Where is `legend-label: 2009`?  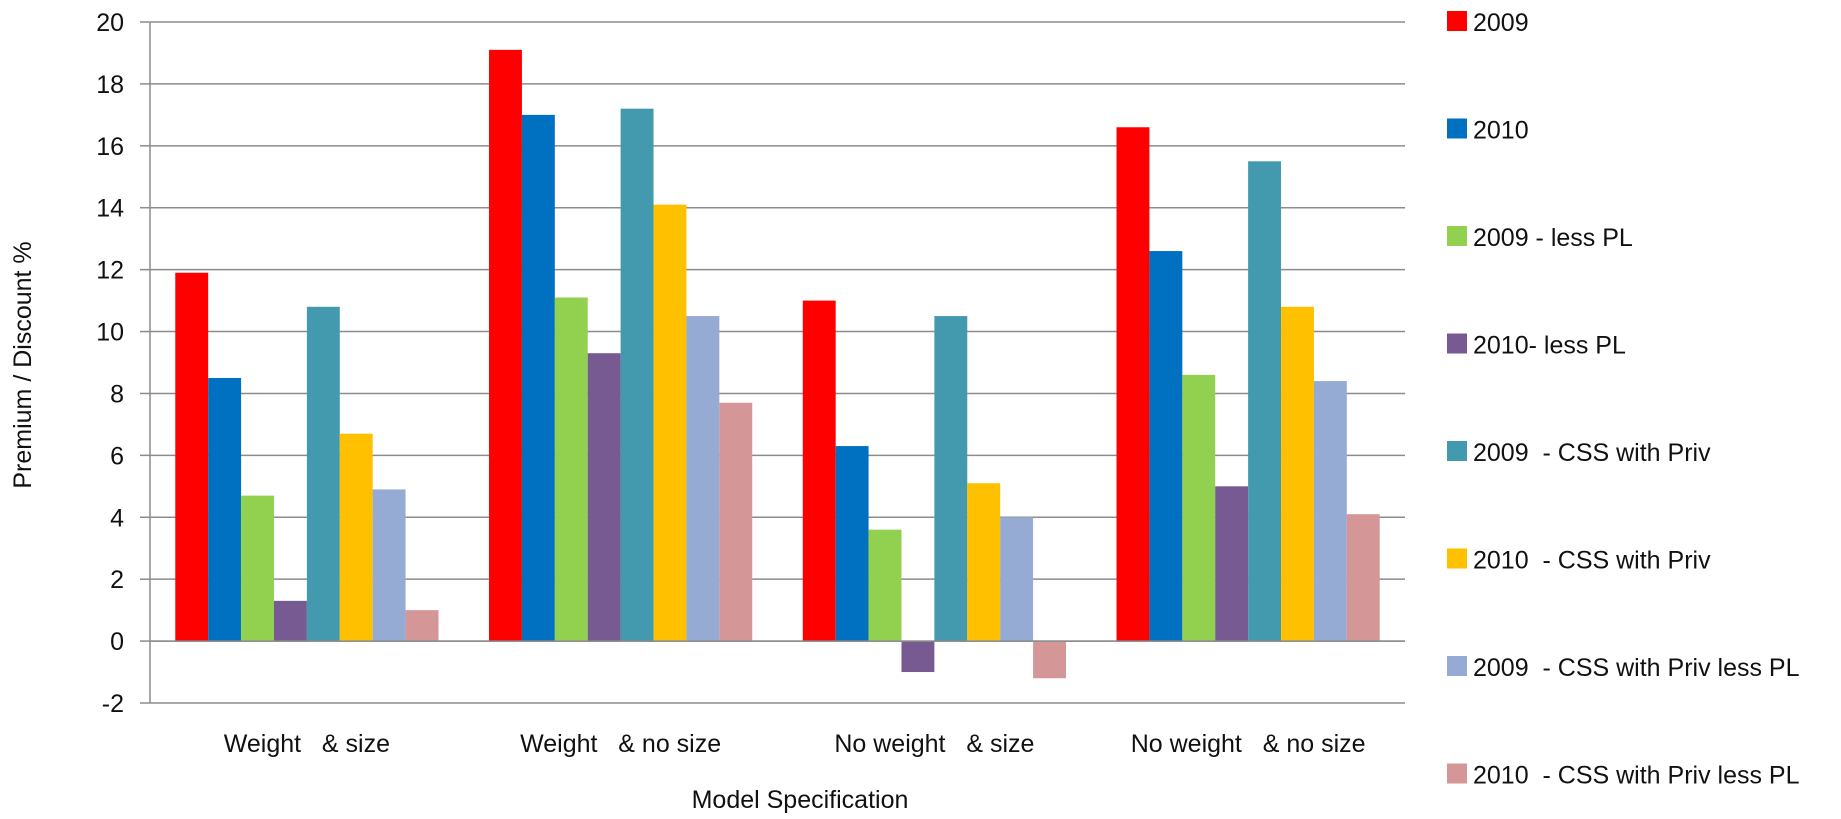
legend-label: 2009 is located at coordinates (1501, 23).